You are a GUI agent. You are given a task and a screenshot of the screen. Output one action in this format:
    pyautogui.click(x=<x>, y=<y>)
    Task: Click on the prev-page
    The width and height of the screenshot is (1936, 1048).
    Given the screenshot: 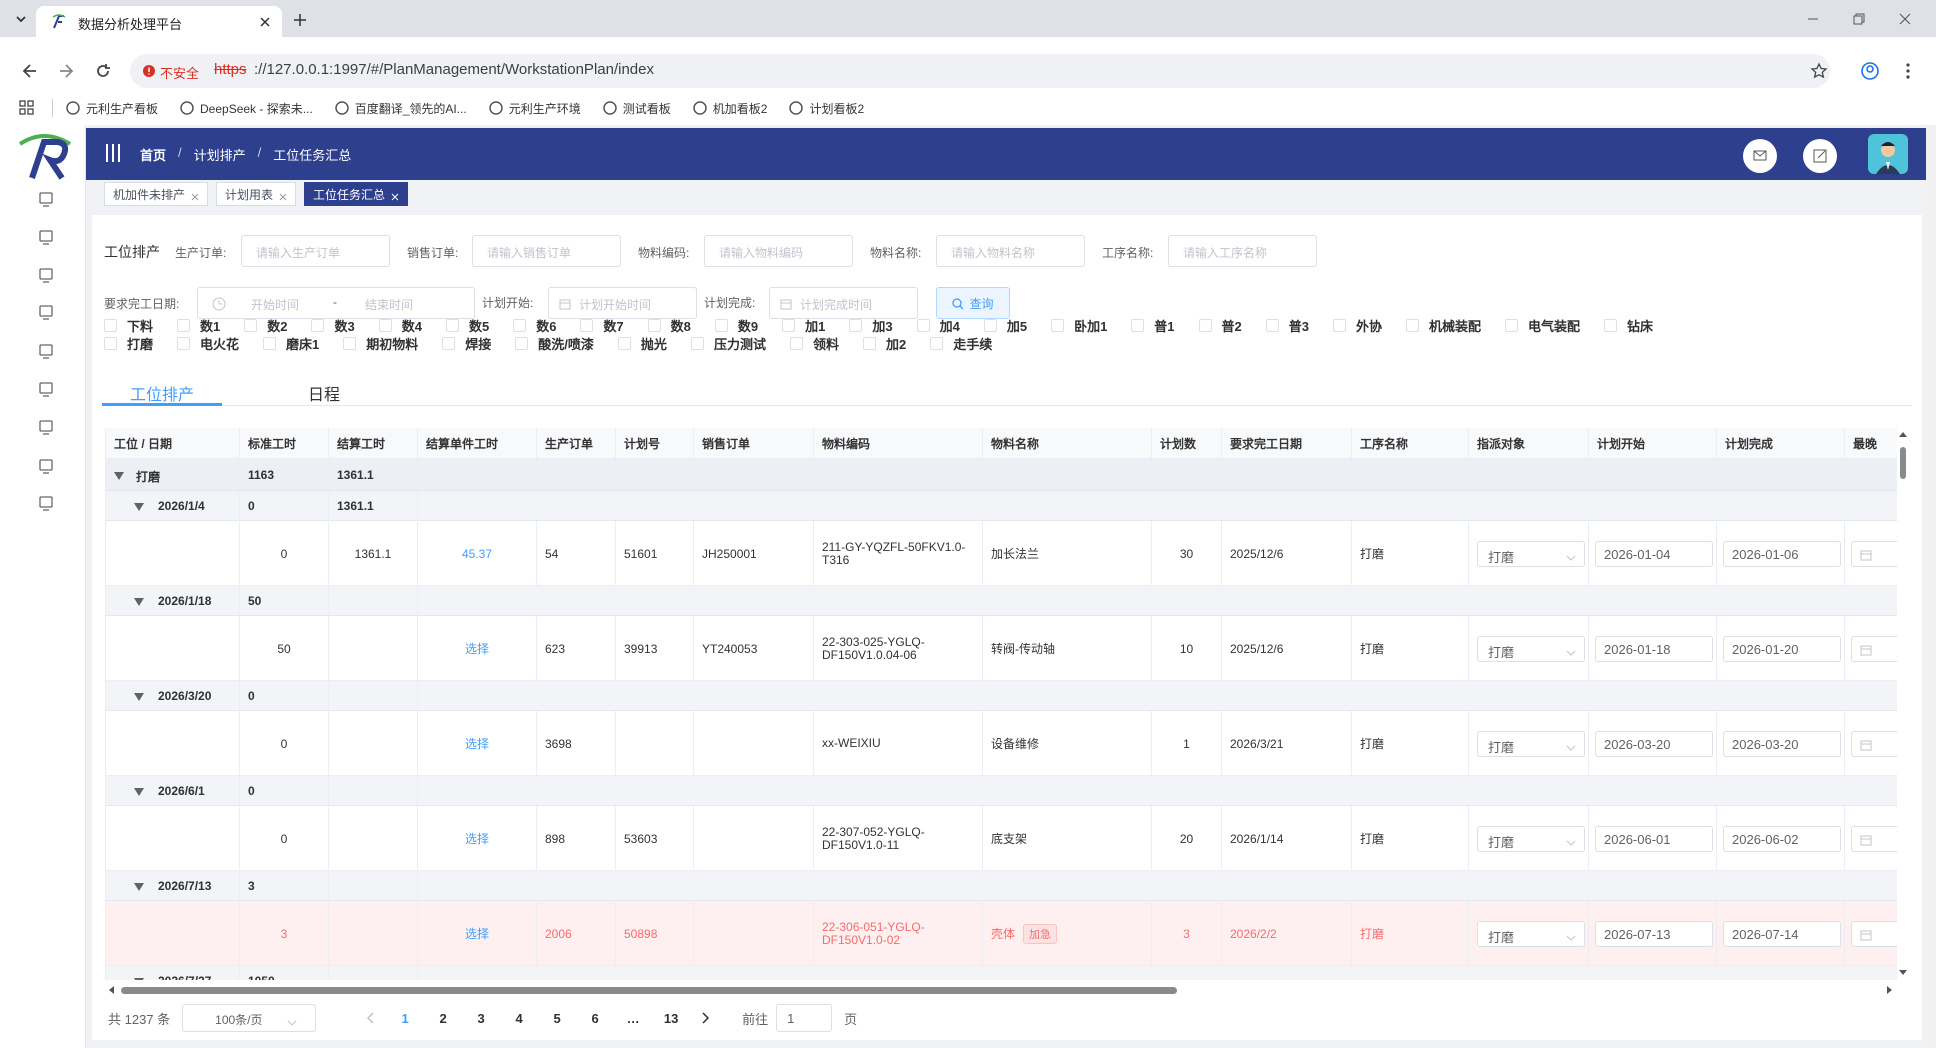 What is the action you would take?
    pyautogui.click(x=371, y=1018)
    